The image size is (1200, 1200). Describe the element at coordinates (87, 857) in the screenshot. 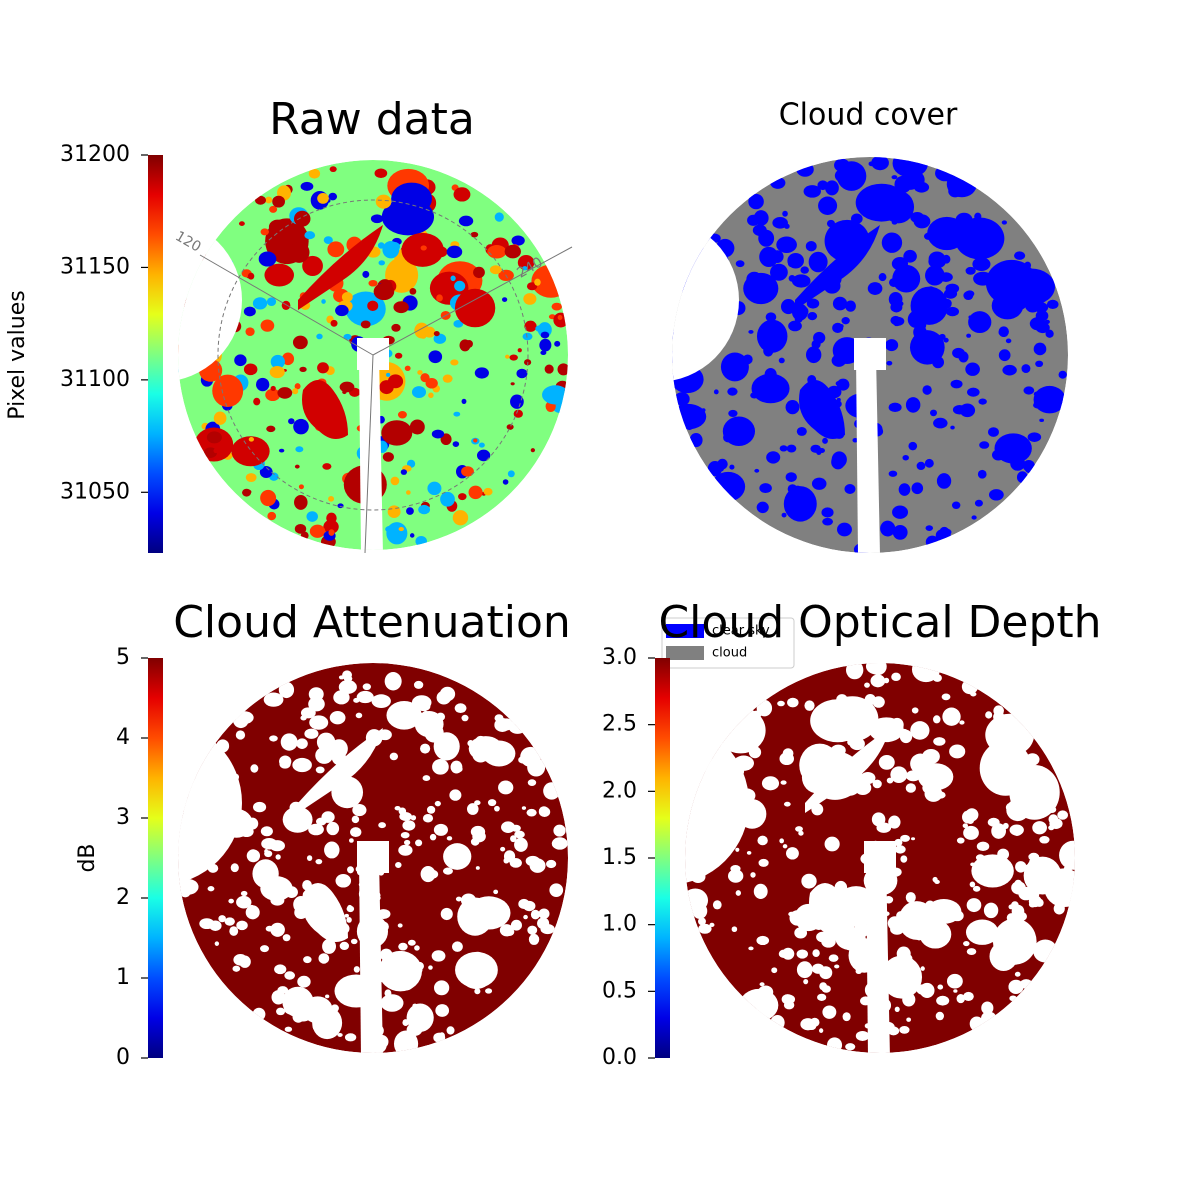

I see `colorbar-label: dB` at that location.